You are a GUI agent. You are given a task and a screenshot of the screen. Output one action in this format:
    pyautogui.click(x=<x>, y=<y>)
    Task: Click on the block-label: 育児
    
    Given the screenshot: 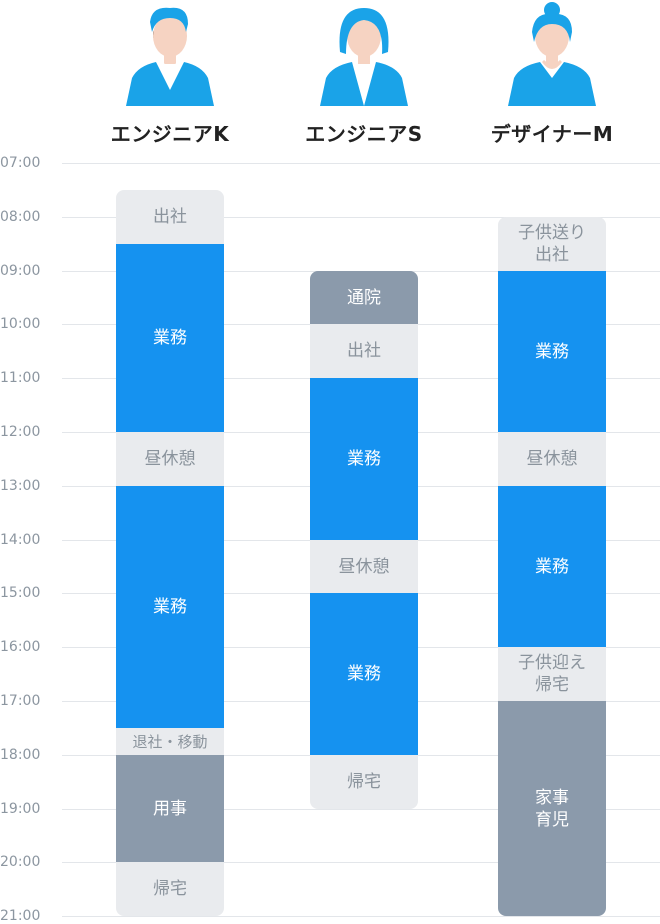 What is the action you would take?
    pyautogui.click(x=552, y=819)
    